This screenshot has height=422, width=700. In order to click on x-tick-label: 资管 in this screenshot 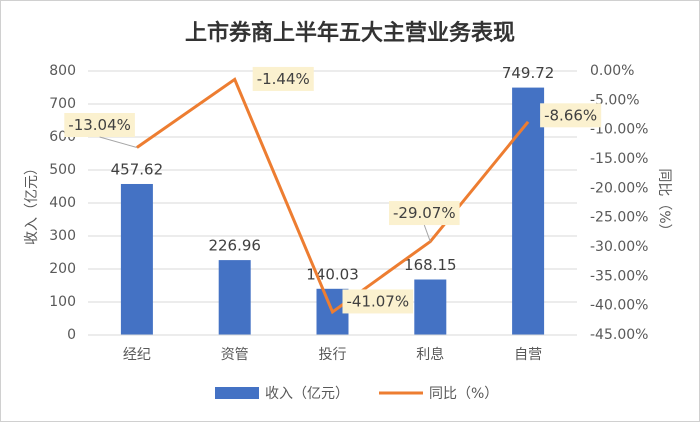, I will do `click(235, 355)`.